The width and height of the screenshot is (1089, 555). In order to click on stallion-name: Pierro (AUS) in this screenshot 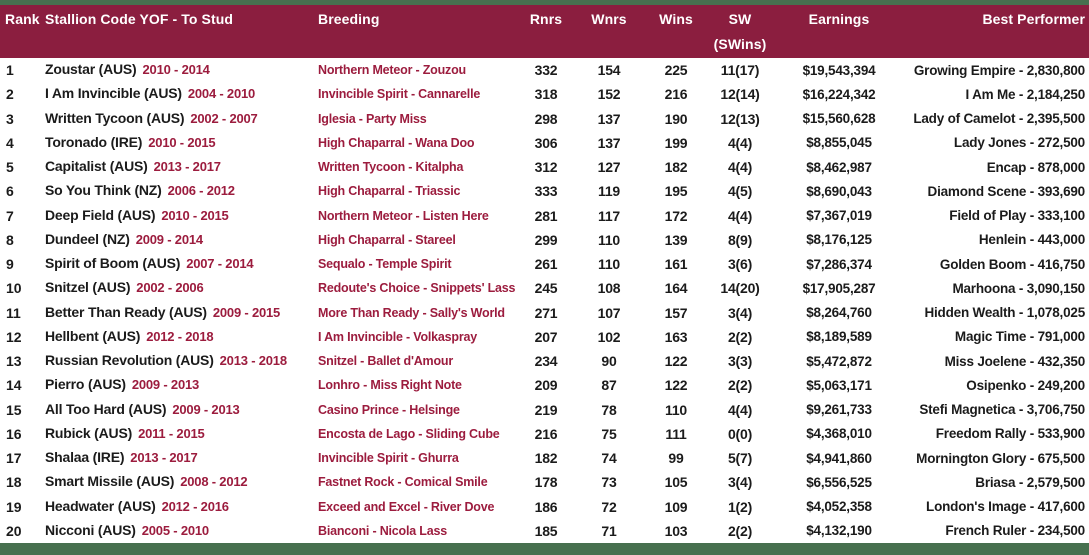, I will do `click(85, 384)`.